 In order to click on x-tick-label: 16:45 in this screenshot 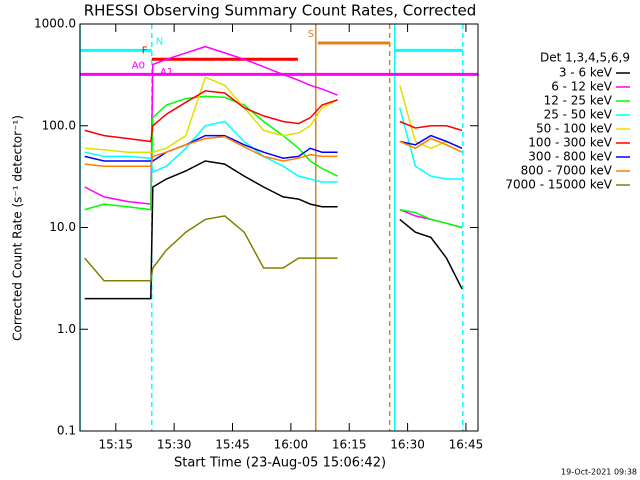, I will do `click(466, 445)`.